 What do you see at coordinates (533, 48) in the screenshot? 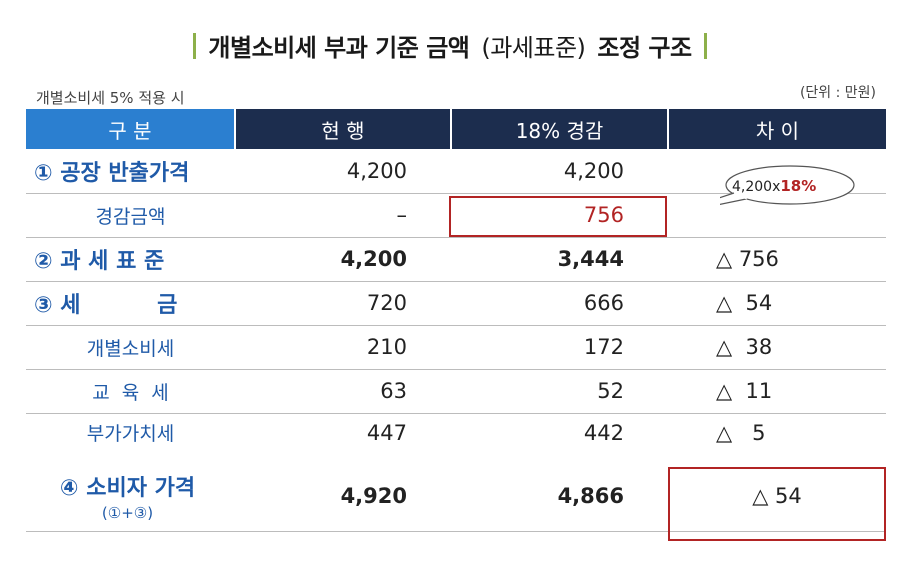
I see `title-paren: (과세표준)` at bounding box center [533, 48].